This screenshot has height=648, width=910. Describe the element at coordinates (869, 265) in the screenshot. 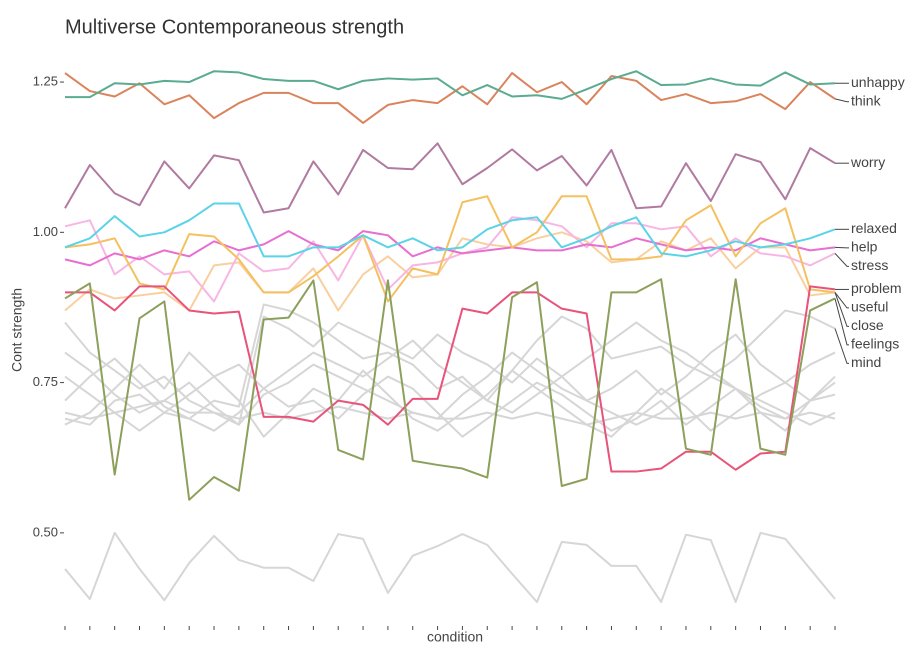

I see `legend-label: stress` at that location.